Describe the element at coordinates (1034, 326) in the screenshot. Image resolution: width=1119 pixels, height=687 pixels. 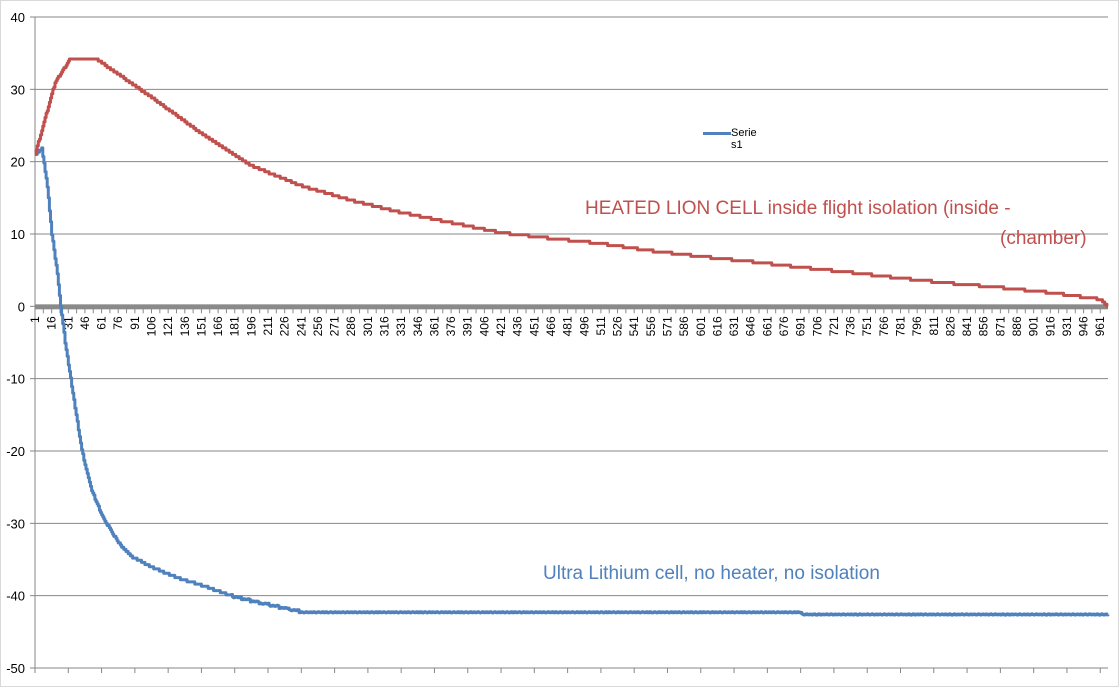
I see `x-tick-label: 901` at that location.